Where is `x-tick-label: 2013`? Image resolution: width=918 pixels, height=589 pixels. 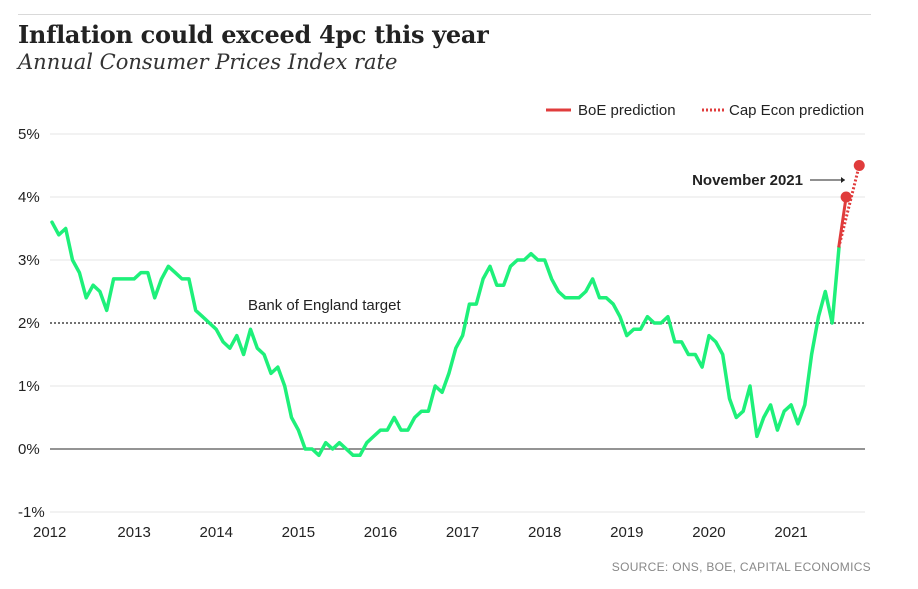 x-tick-label: 2013 is located at coordinates (133, 532).